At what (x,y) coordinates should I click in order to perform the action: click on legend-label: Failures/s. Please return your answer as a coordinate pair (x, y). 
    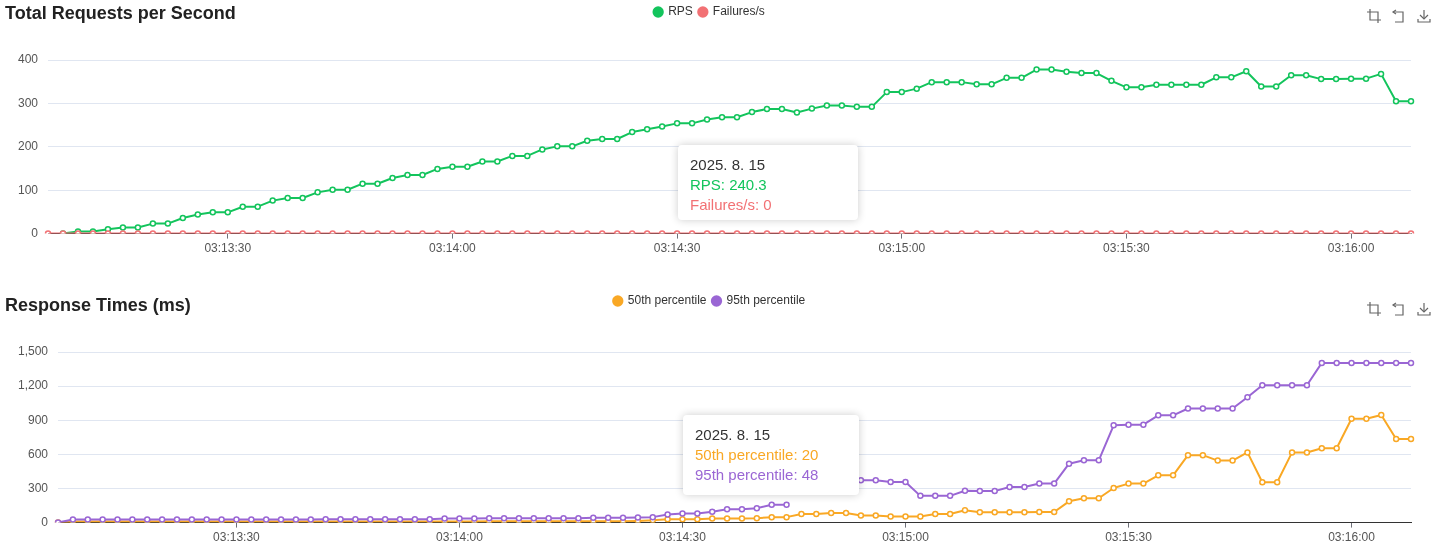
    Looking at the image, I should click on (738, 11).